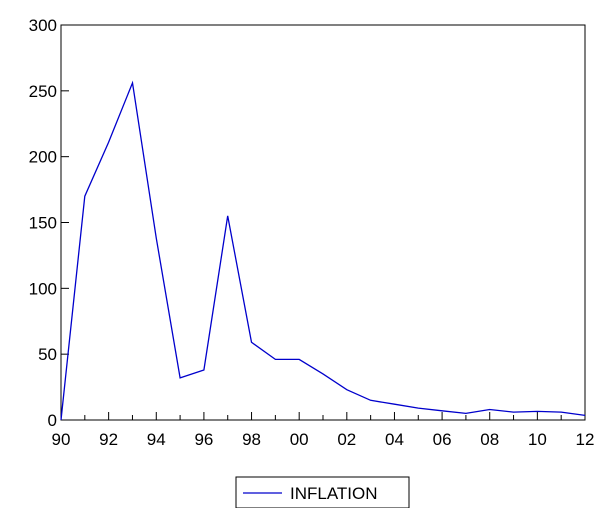 This screenshot has width=598, height=508. Describe the element at coordinates (108, 439) in the screenshot. I see `x-tick-label: 92` at that location.